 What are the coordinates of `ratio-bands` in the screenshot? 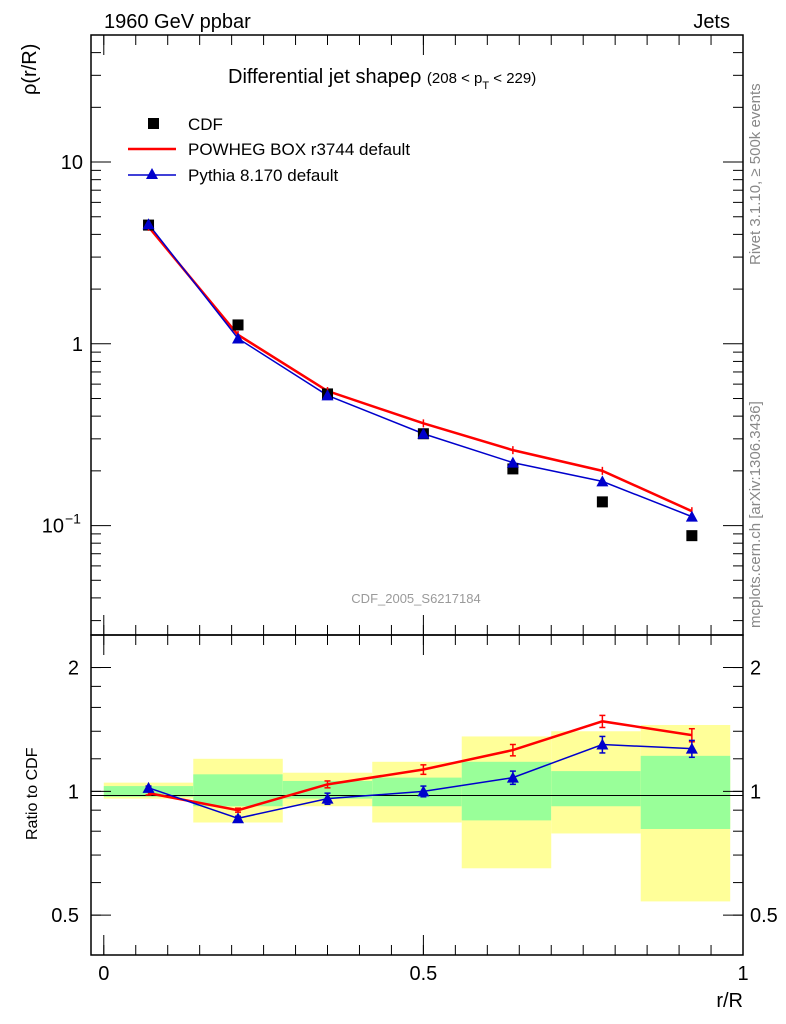 It's located at (417, 813).